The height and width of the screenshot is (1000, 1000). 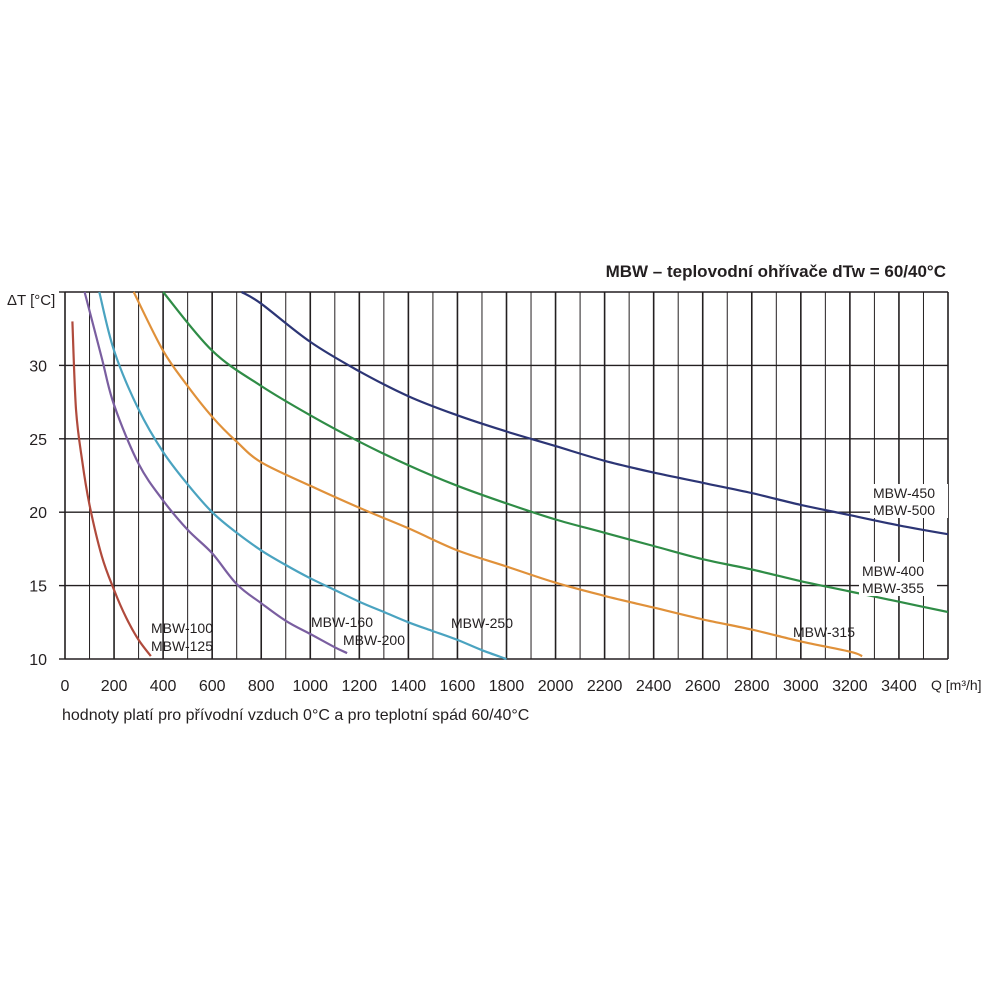 I want to click on x-axis-label: Q [m³/h], so click(x=956, y=685).